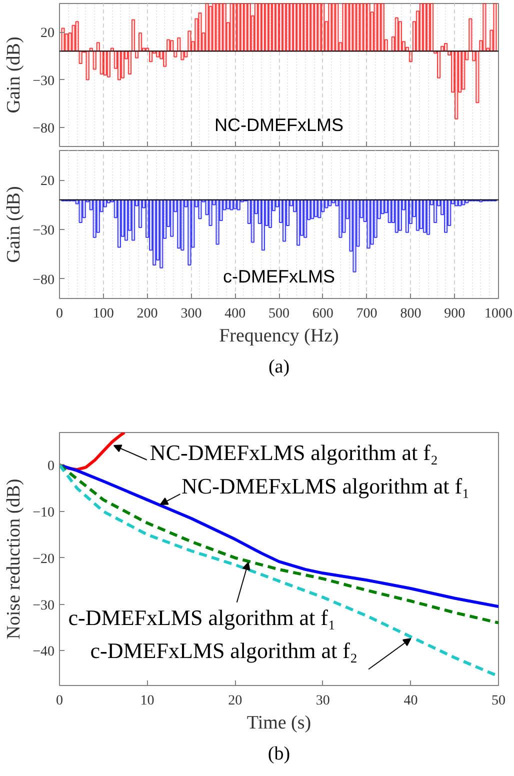  I want to click on x-tick-label: 30, so click(323, 701).